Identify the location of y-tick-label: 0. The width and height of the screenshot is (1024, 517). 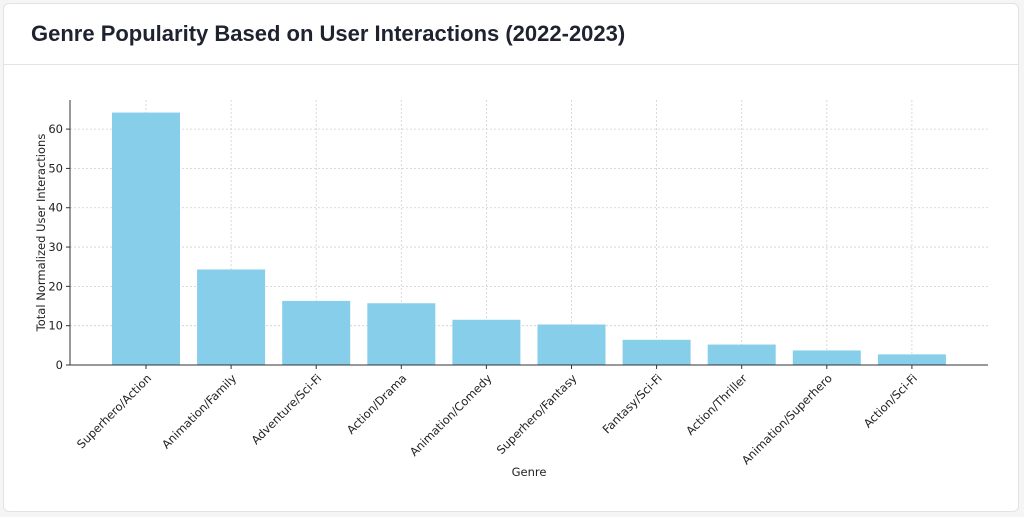
(59, 365).